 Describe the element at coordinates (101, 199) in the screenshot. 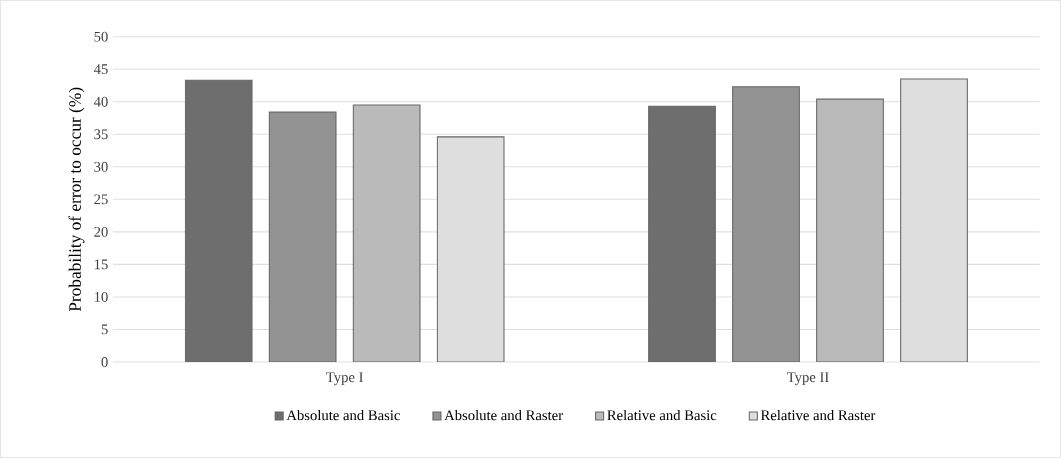

I see `y-tick-label: 25` at that location.